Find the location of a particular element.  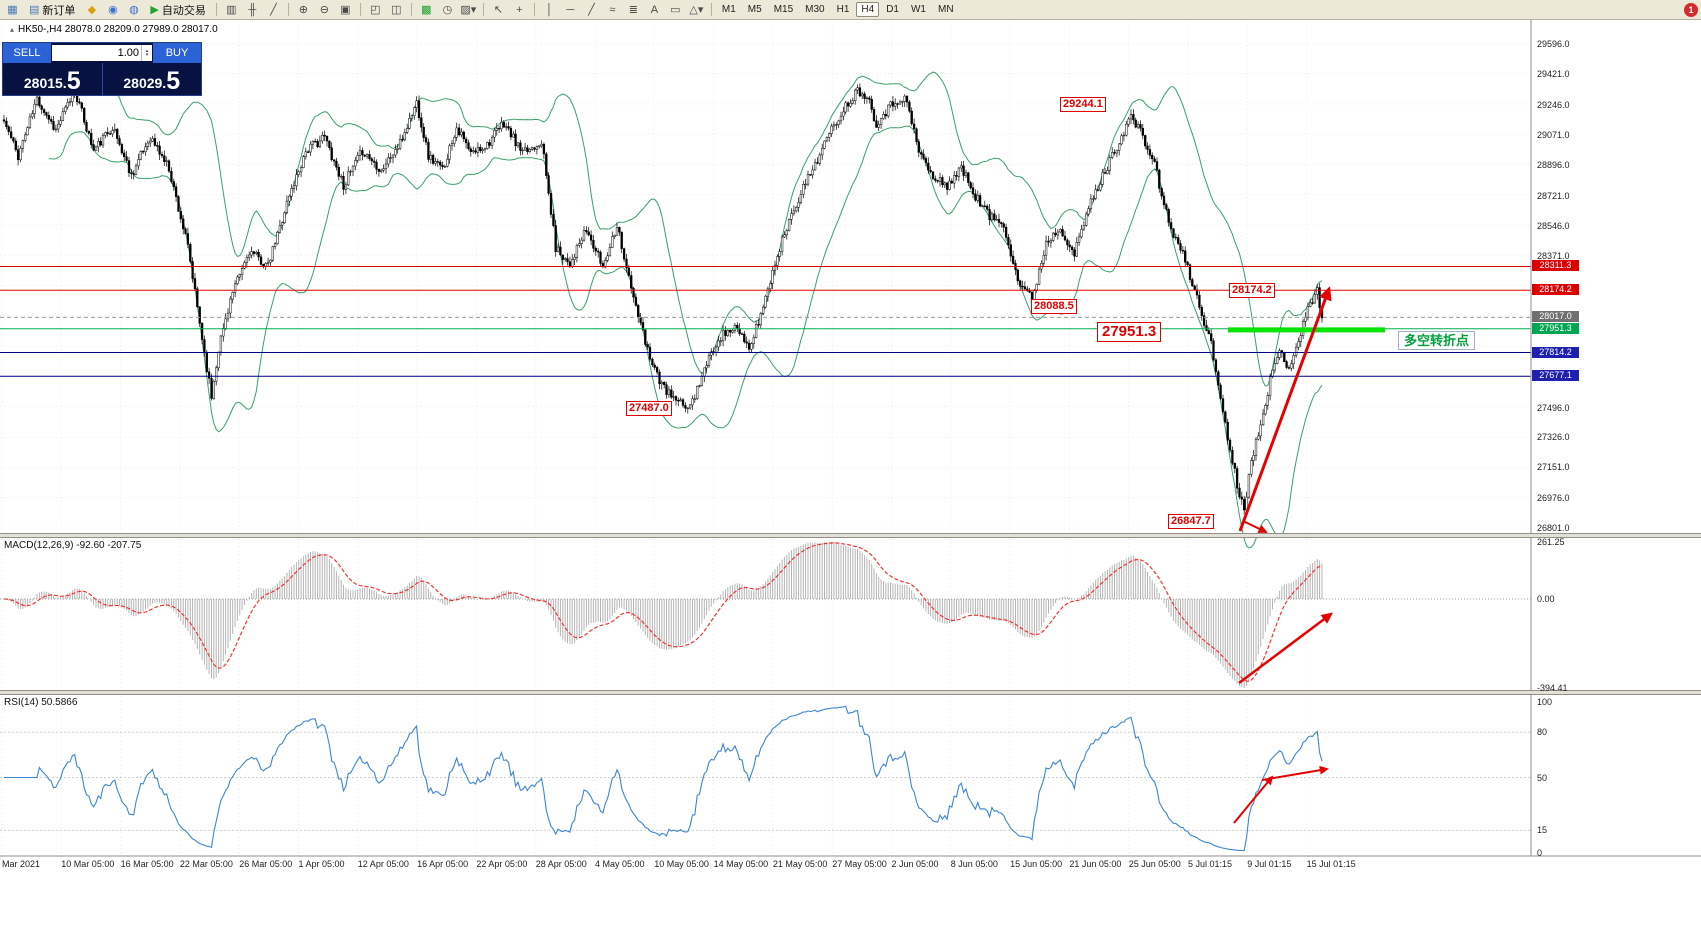

sell-button: SELL is located at coordinates (27, 53).